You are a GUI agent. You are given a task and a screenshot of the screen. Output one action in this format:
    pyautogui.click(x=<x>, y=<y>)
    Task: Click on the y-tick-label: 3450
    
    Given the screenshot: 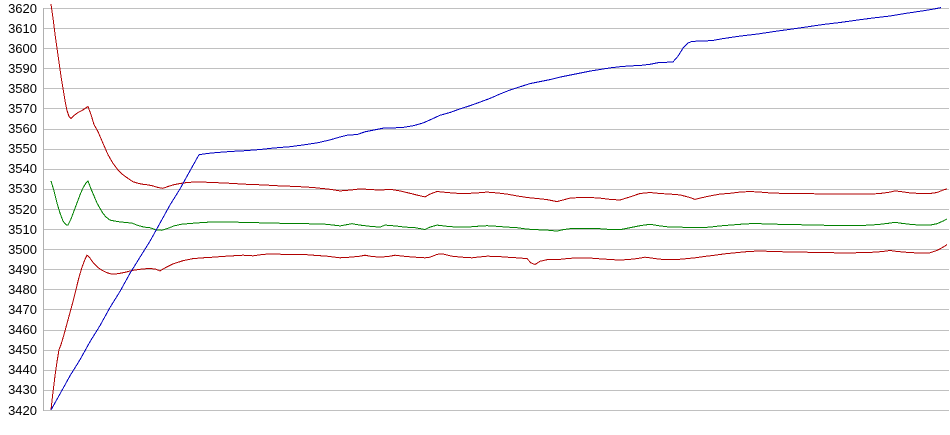 What is the action you would take?
    pyautogui.click(x=22, y=350)
    